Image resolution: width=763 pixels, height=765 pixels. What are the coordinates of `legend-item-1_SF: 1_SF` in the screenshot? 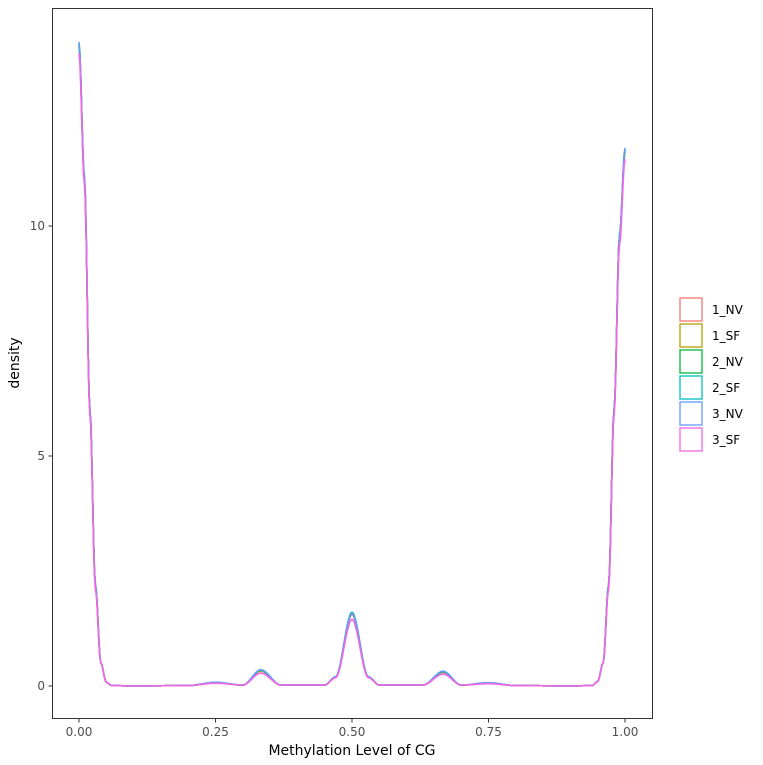 It's located at (709, 335).